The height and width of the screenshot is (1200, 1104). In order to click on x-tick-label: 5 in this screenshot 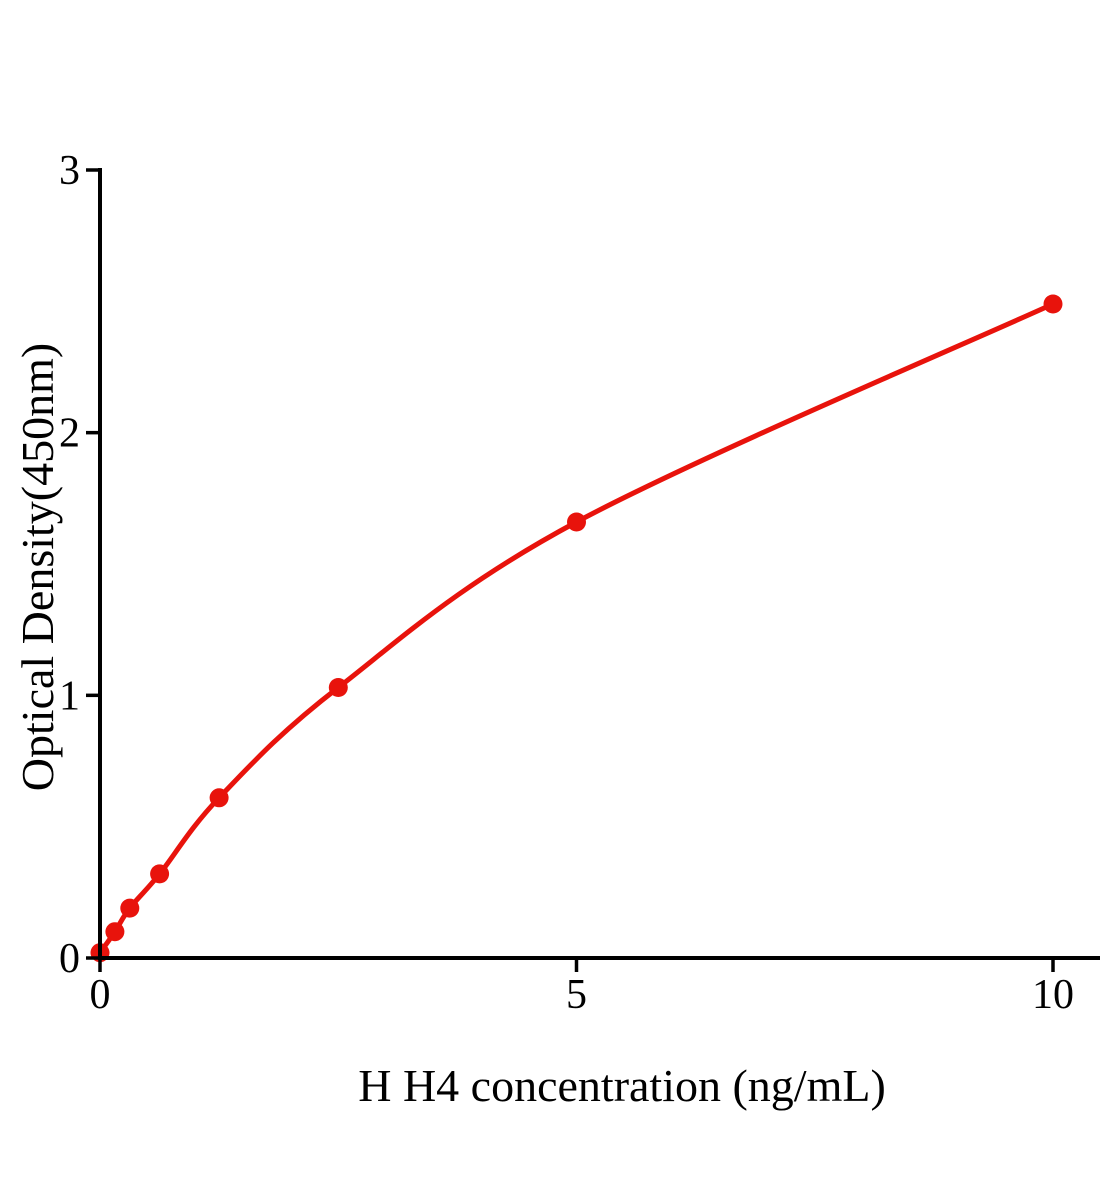, I will do `click(576, 995)`.